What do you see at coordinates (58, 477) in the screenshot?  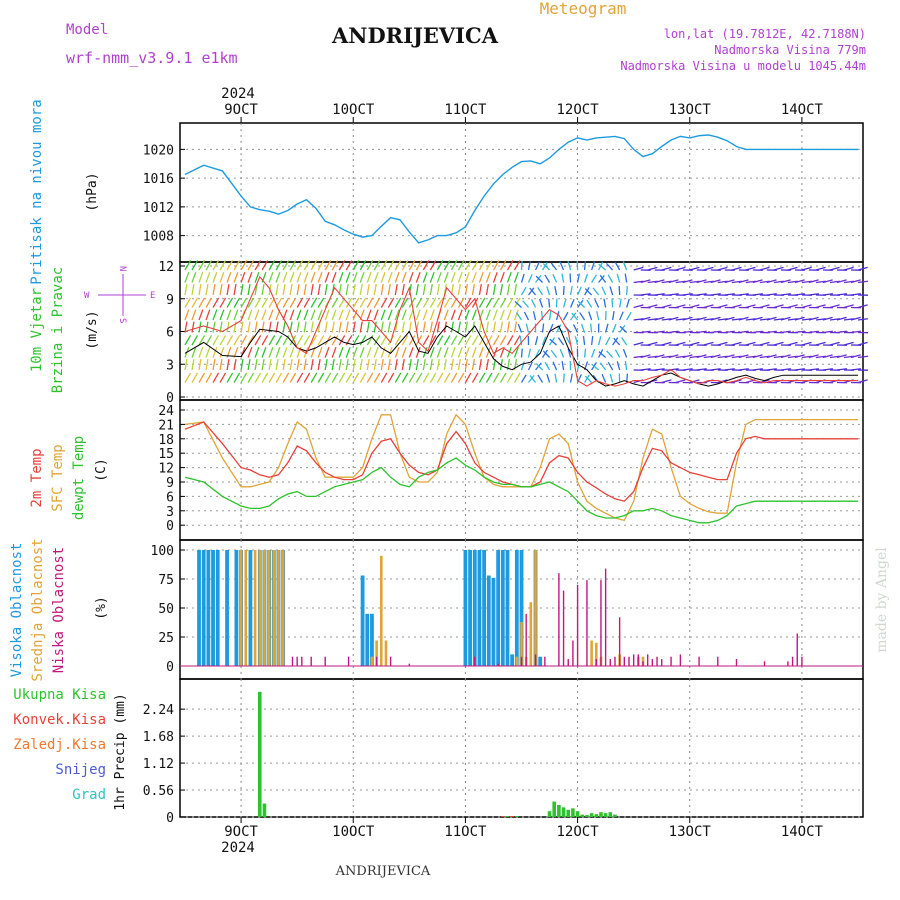 I see `temp-sfc-label: SFC Temp` at bounding box center [58, 477].